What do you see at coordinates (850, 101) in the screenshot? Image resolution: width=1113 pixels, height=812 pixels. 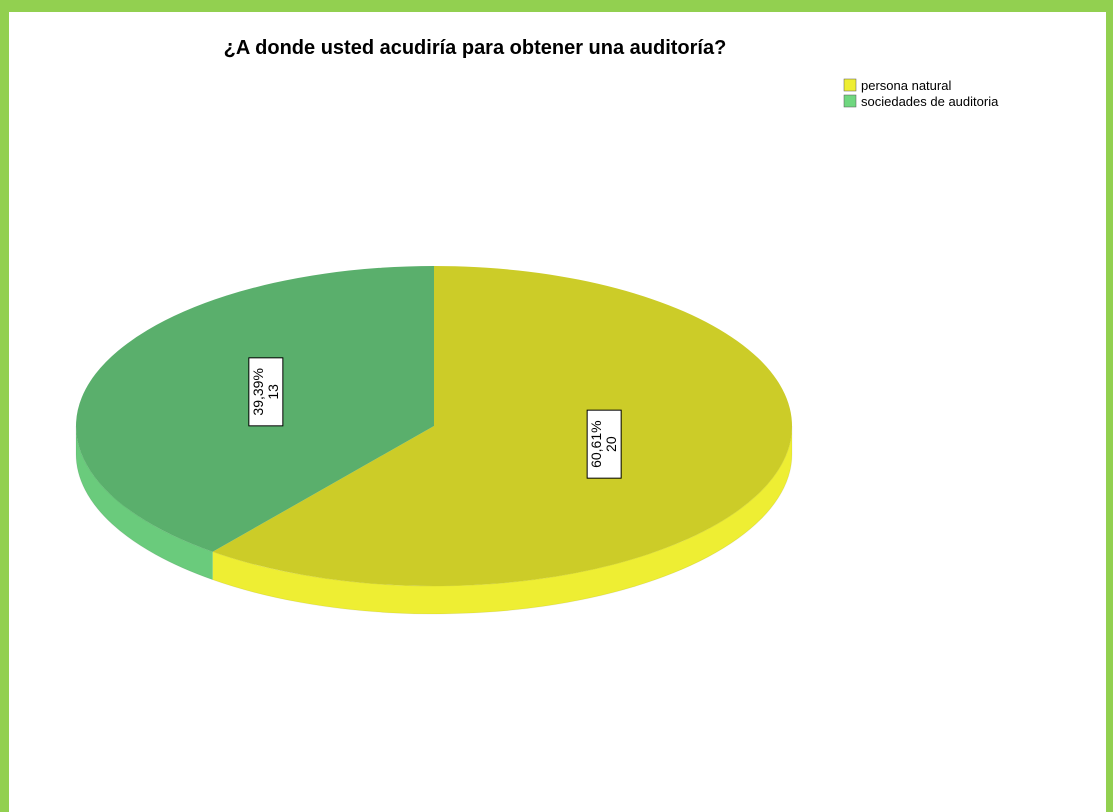 I see `legend-swatch-sociedades-de-auditoria` at bounding box center [850, 101].